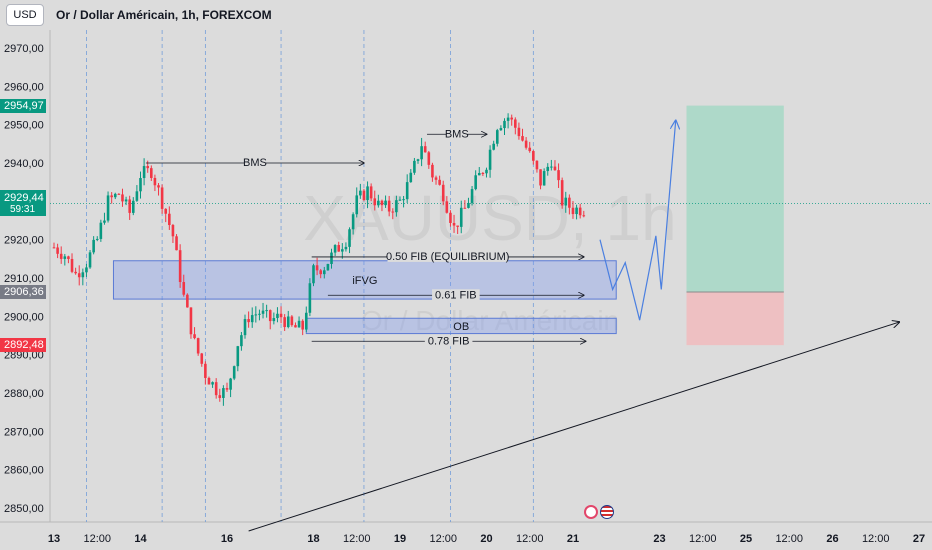 The height and width of the screenshot is (550, 932). Describe the element at coordinates (461, 327) in the screenshot. I see `zone-ob-label: OB` at that location.